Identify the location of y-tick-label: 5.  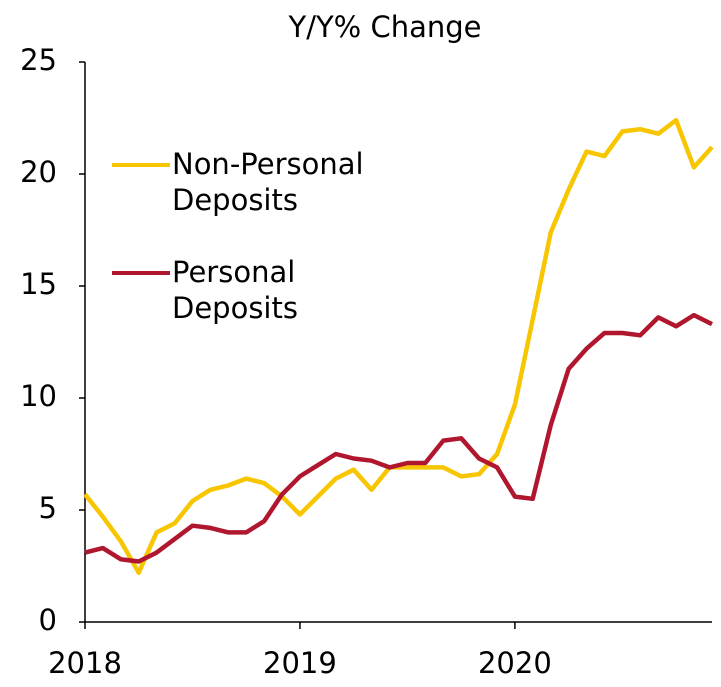
(48, 508).